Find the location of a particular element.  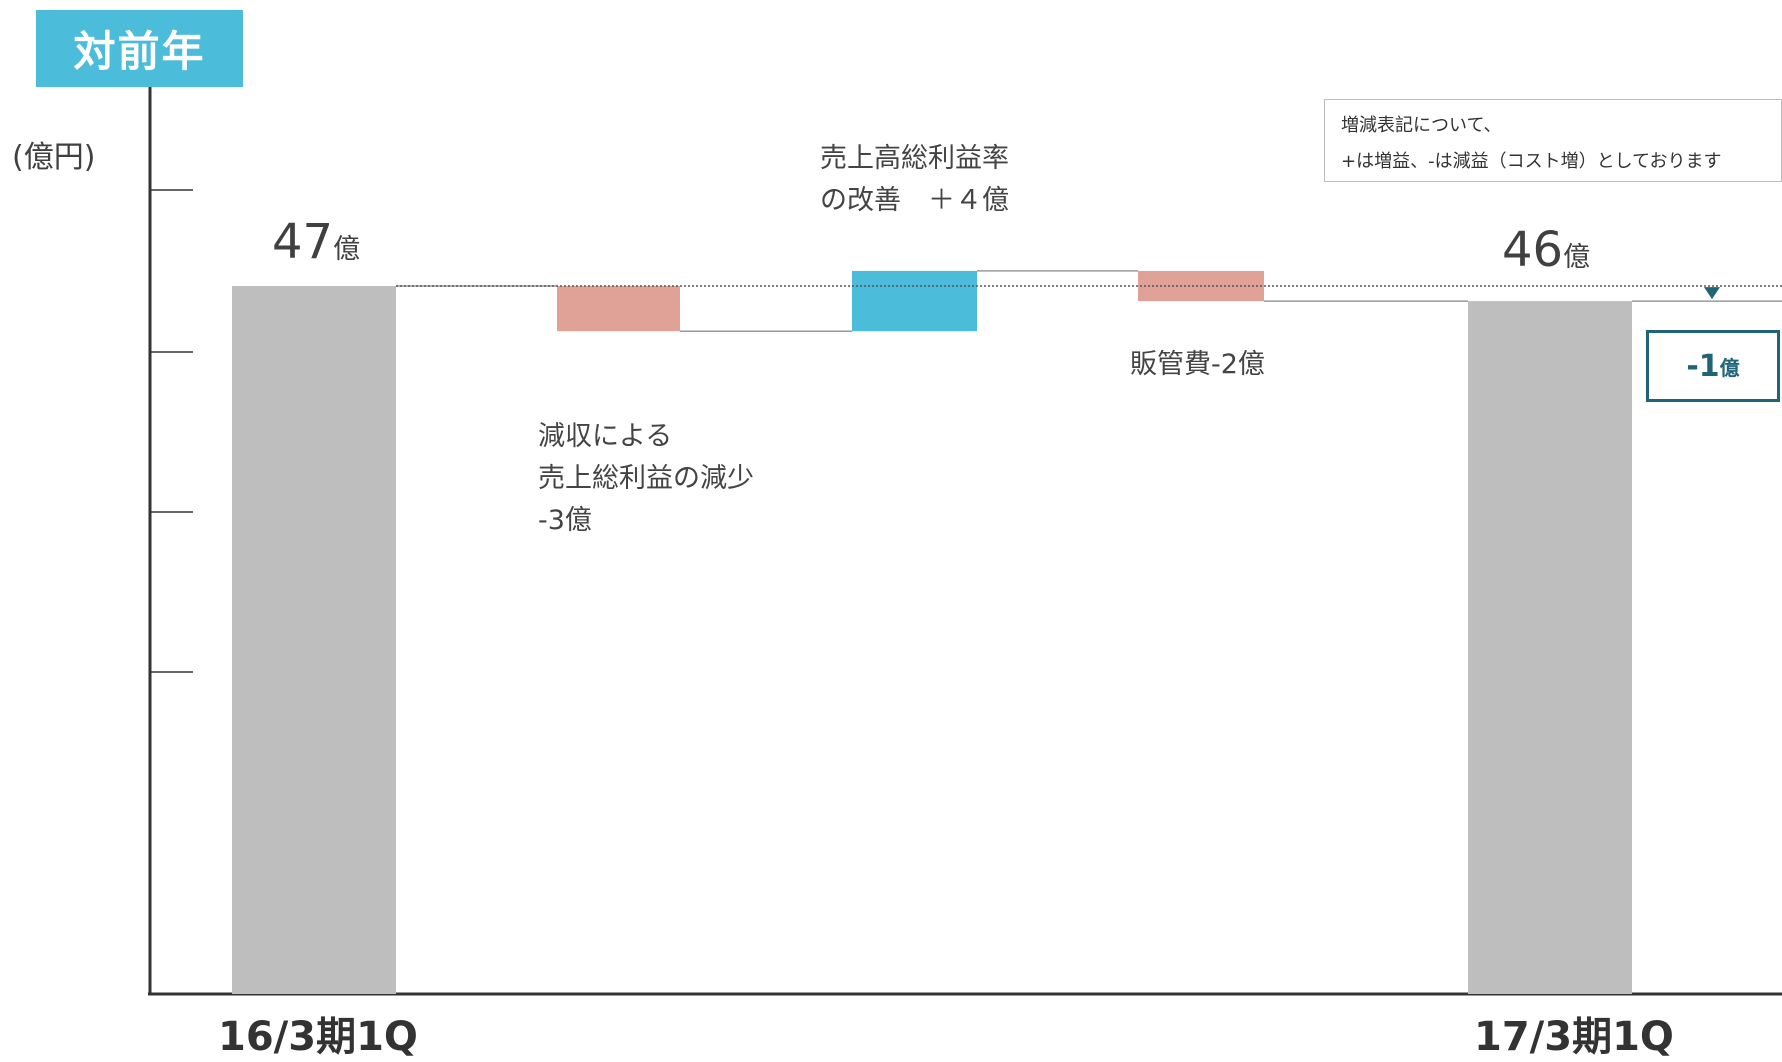

difference-unit: 億 is located at coordinates (1729, 367).